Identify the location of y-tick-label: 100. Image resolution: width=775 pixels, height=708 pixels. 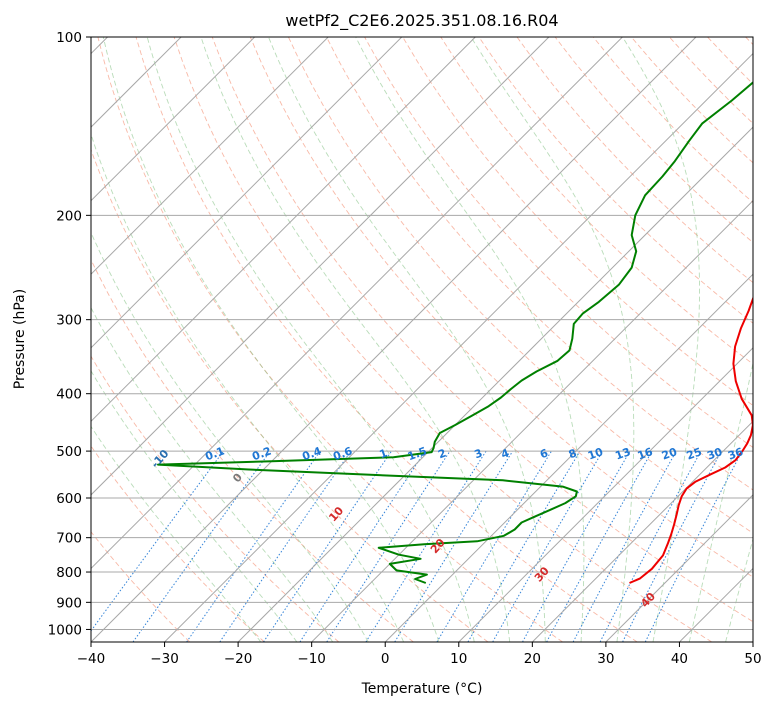
(69, 38).